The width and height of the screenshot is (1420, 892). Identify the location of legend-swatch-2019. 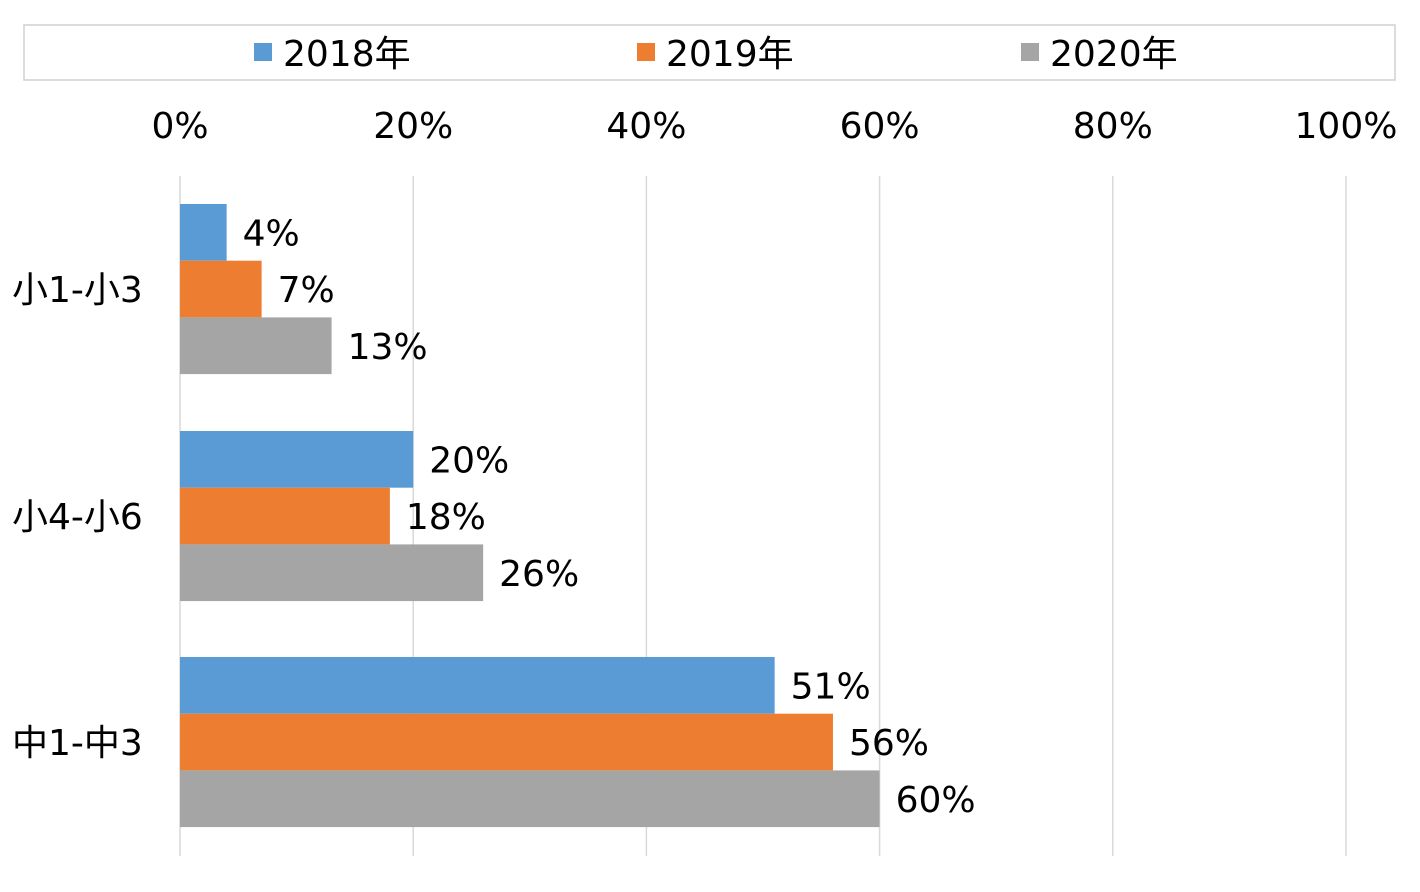
(646, 52).